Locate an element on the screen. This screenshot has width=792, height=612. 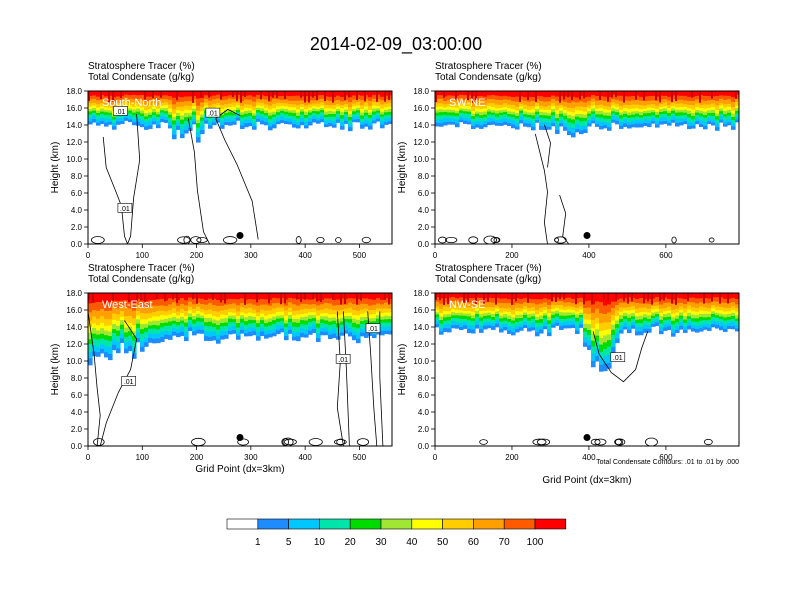
y-tick-label: 0.0 is located at coordinates (77, 244).